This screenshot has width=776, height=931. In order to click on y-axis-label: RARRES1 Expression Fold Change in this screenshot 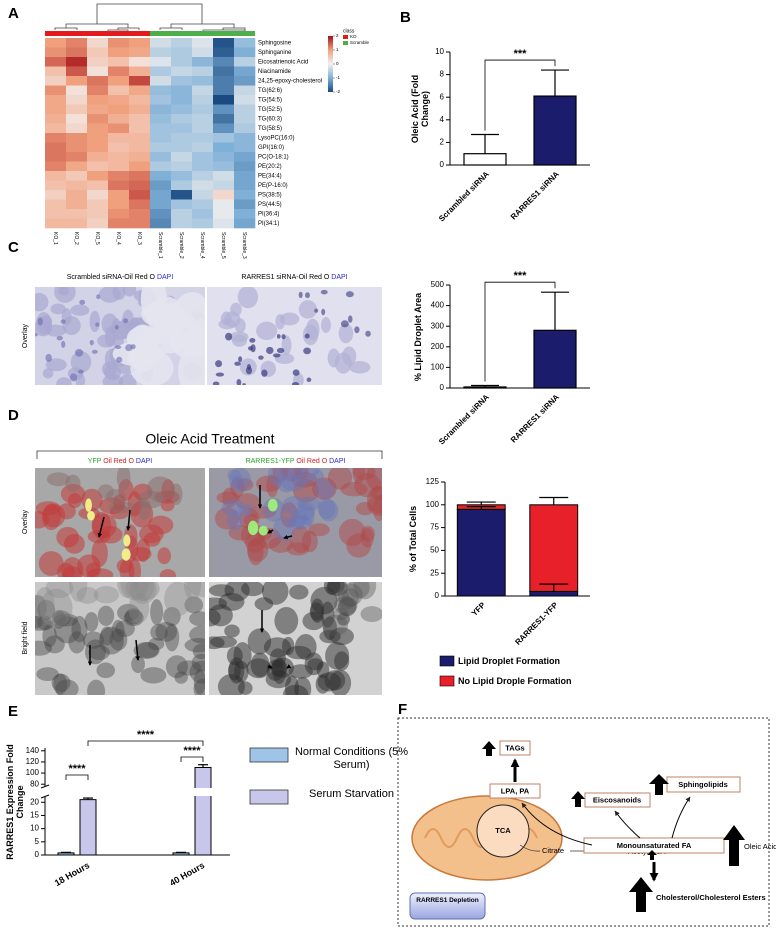, I will do `click(15, 801)`.